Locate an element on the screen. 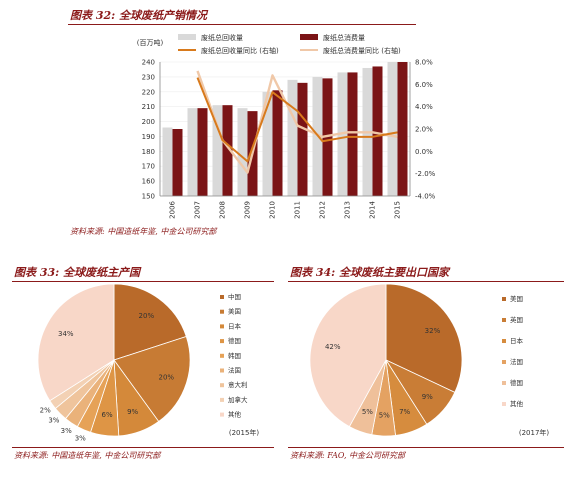  y-tick-label: 220 is located at coordinates (148, 92).